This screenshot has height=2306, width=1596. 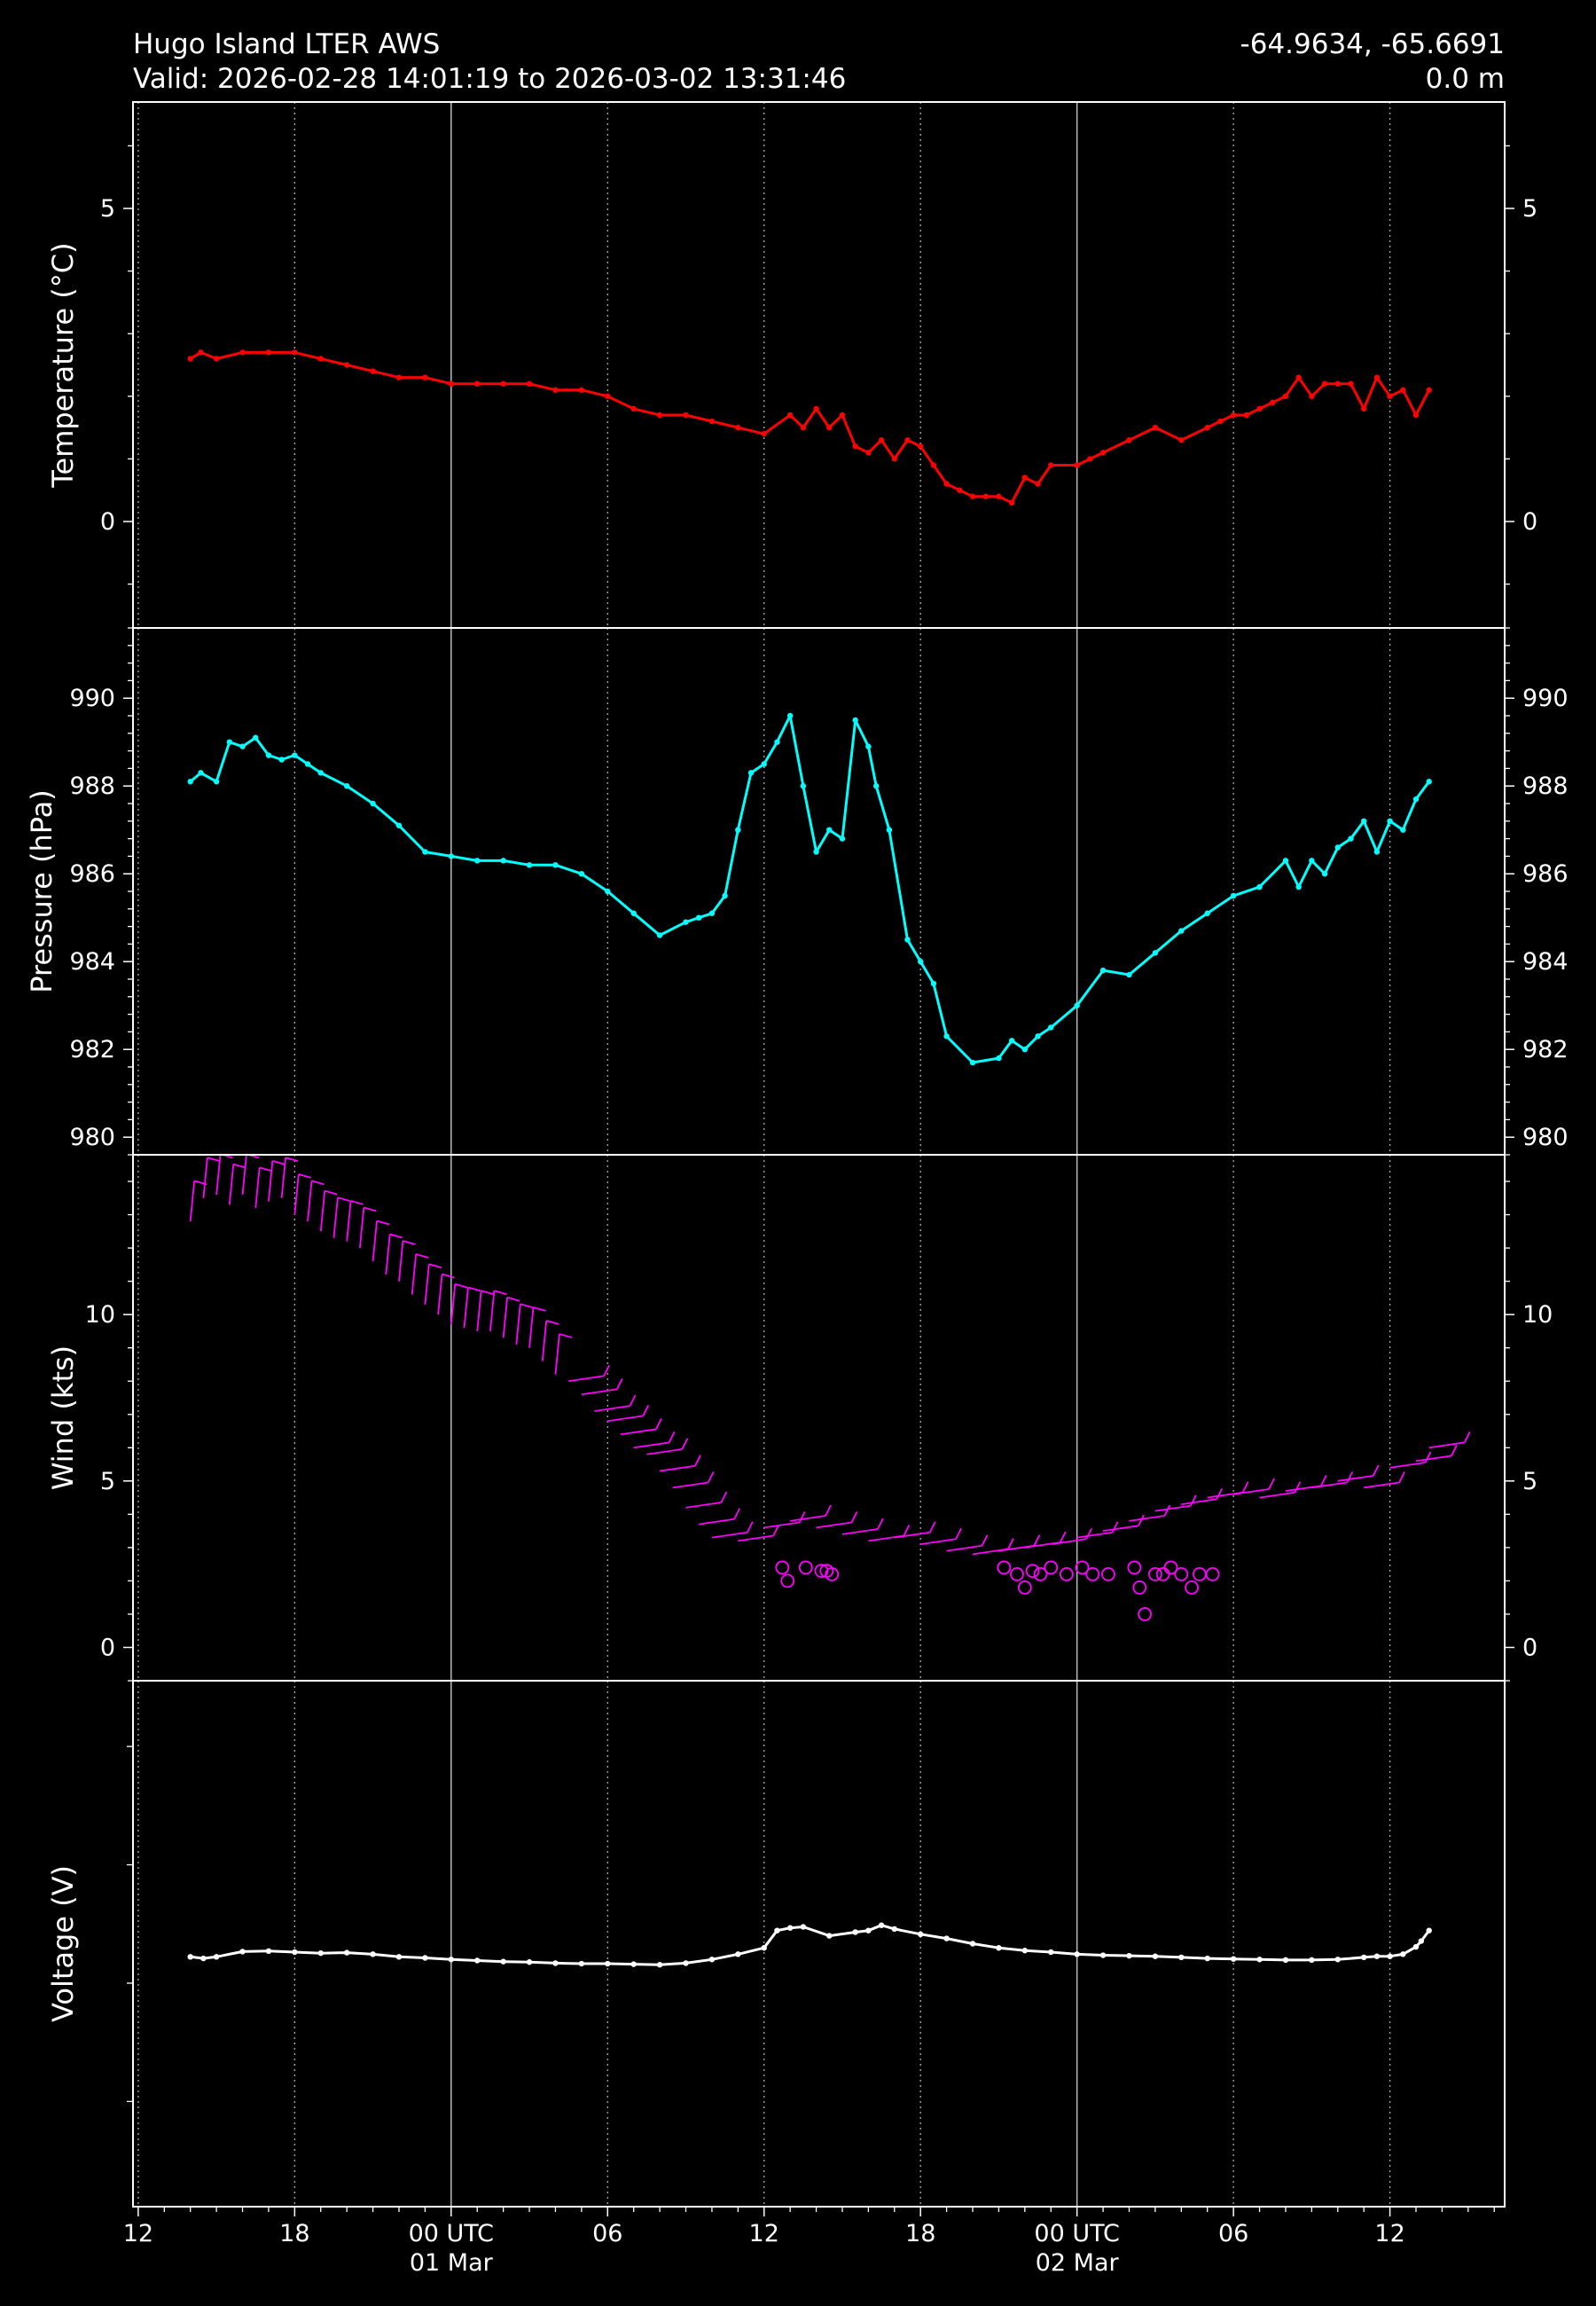 I want to click on y-tick-label-right: 5, so click(x=1529, y=1481).